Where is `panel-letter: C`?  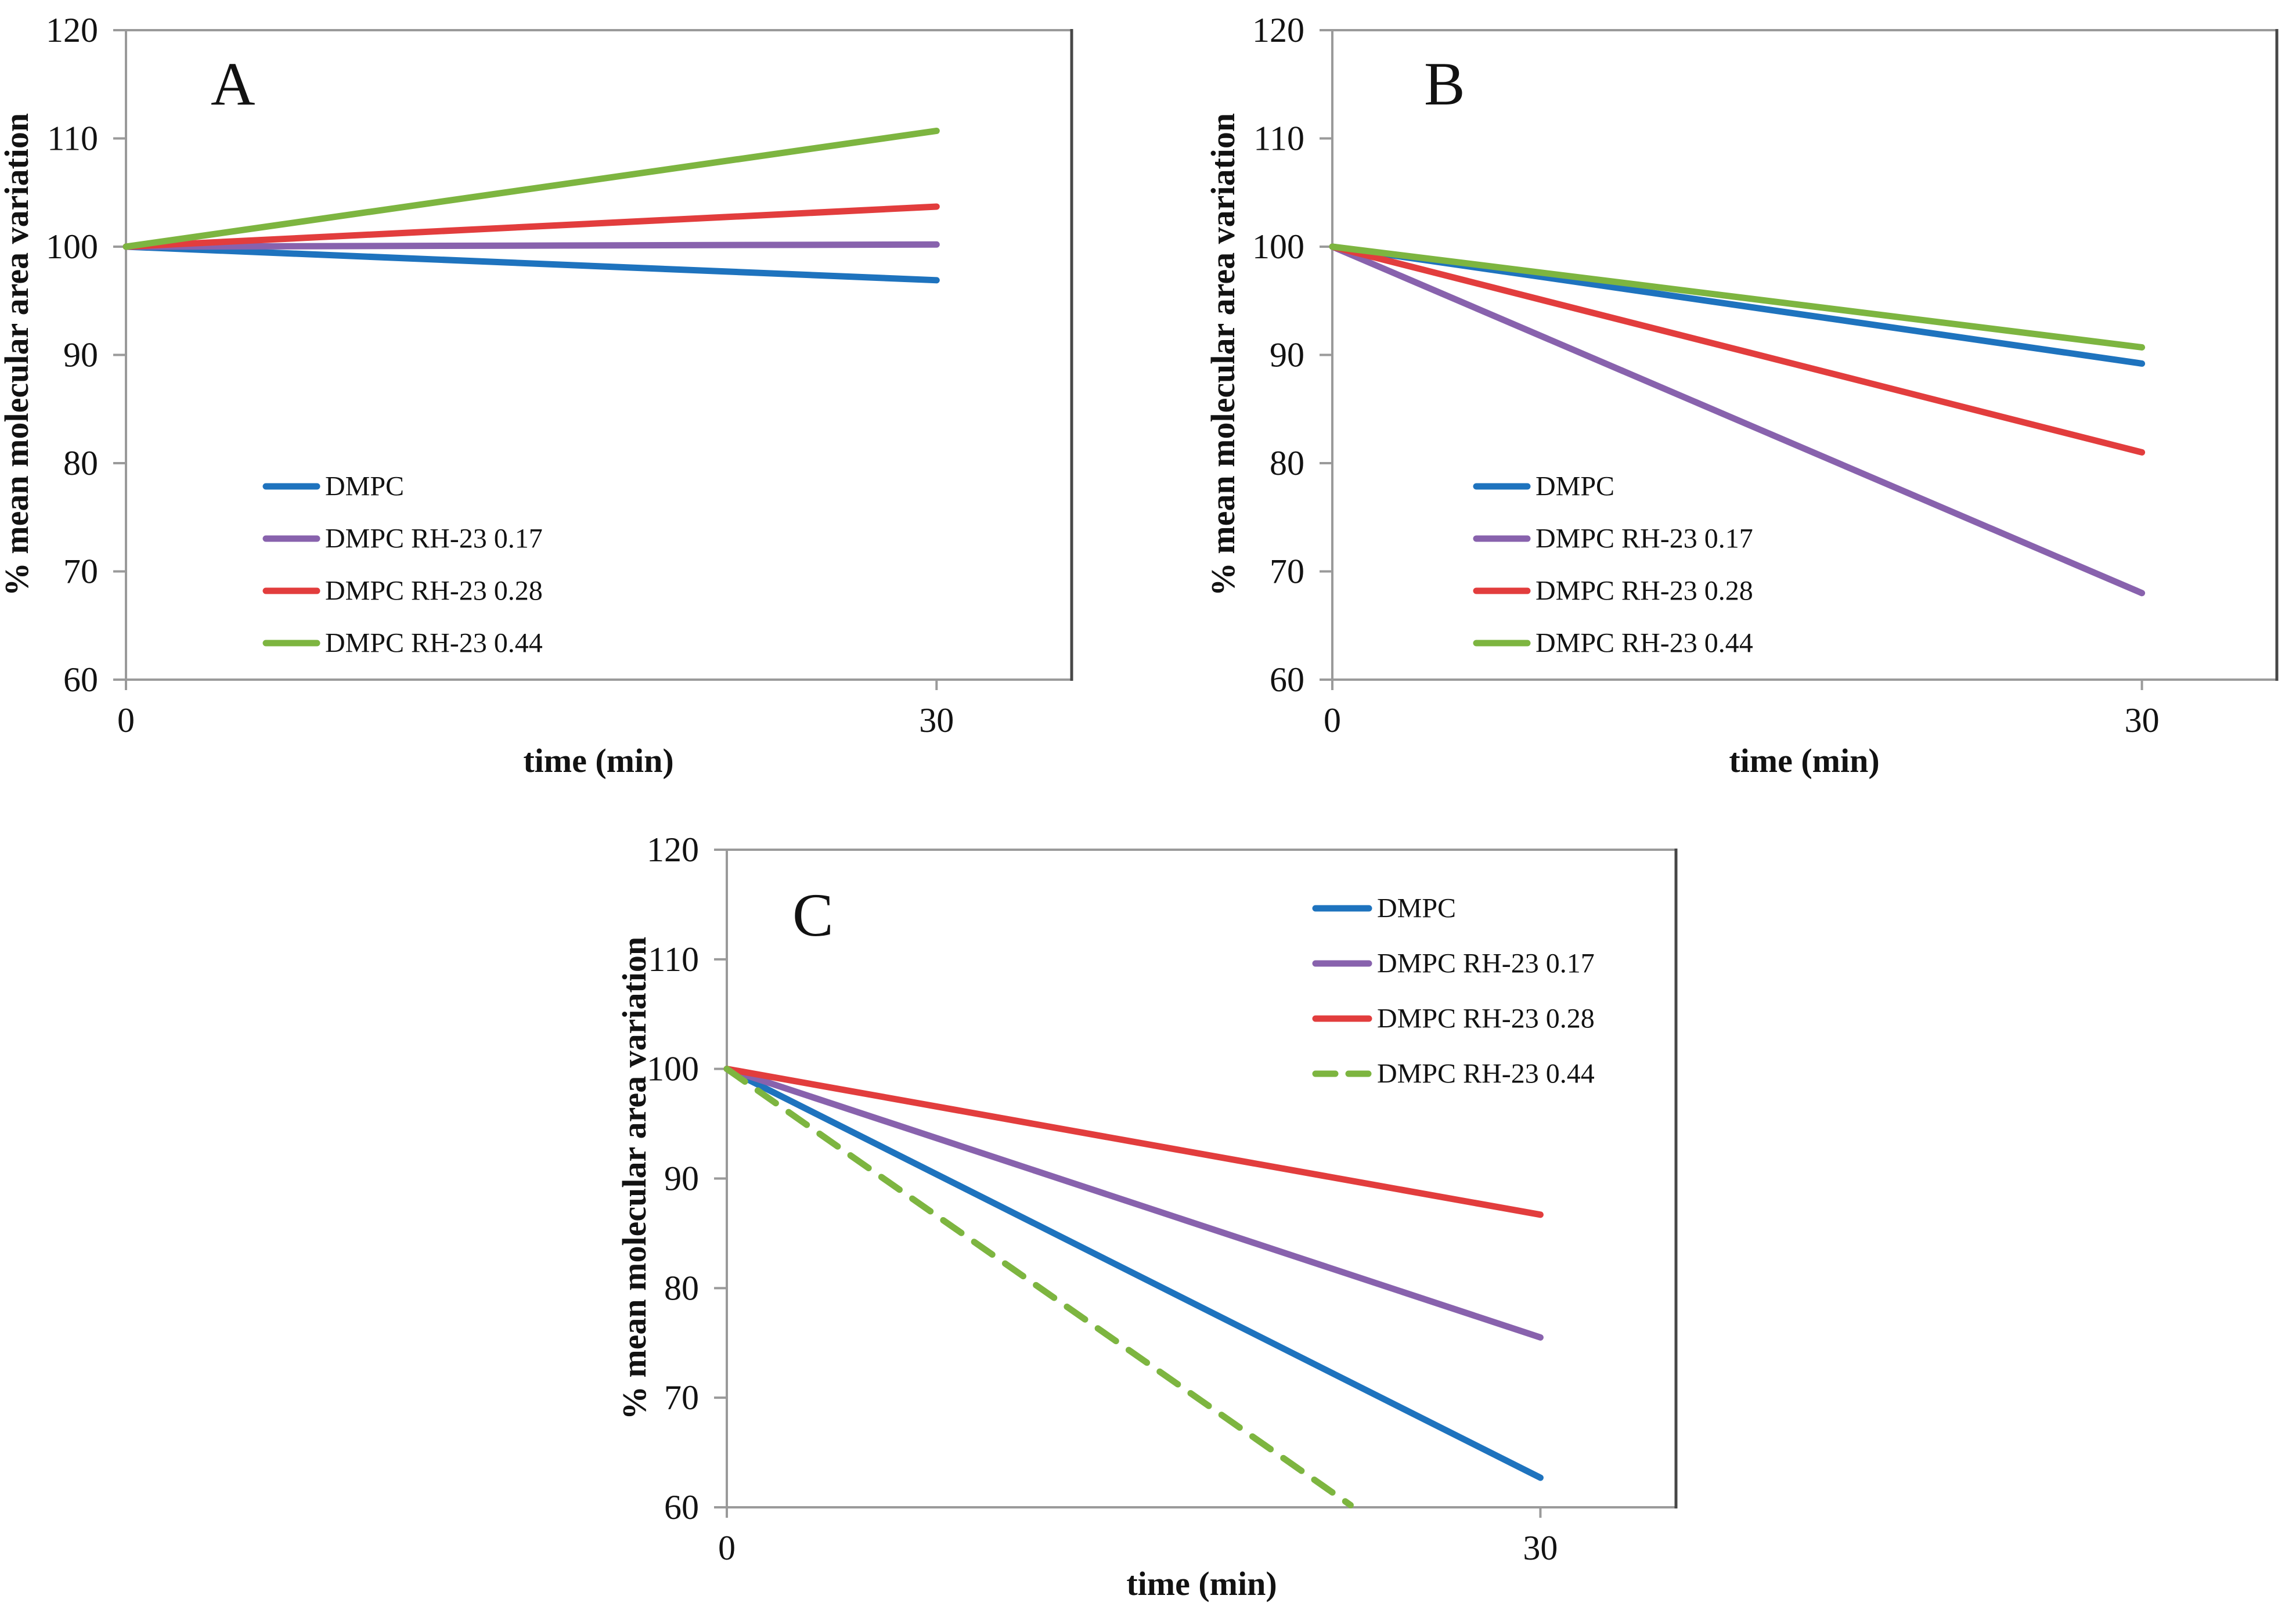
panel-letter: C is located at coordinates (813, 915).